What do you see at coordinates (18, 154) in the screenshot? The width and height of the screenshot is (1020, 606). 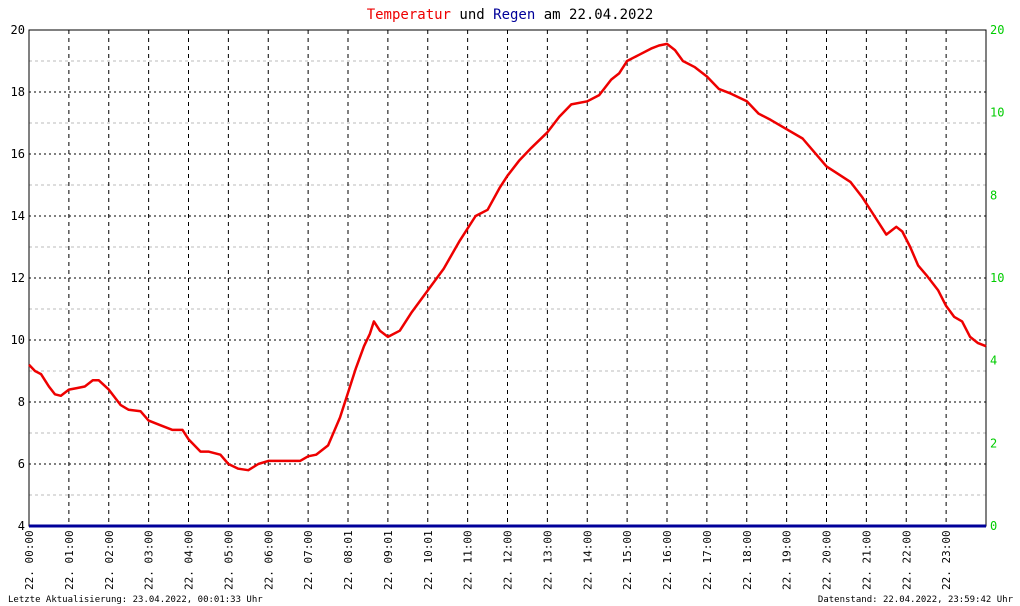 I see `y-left-tick-label: 16` at bounding box center [18, 154].